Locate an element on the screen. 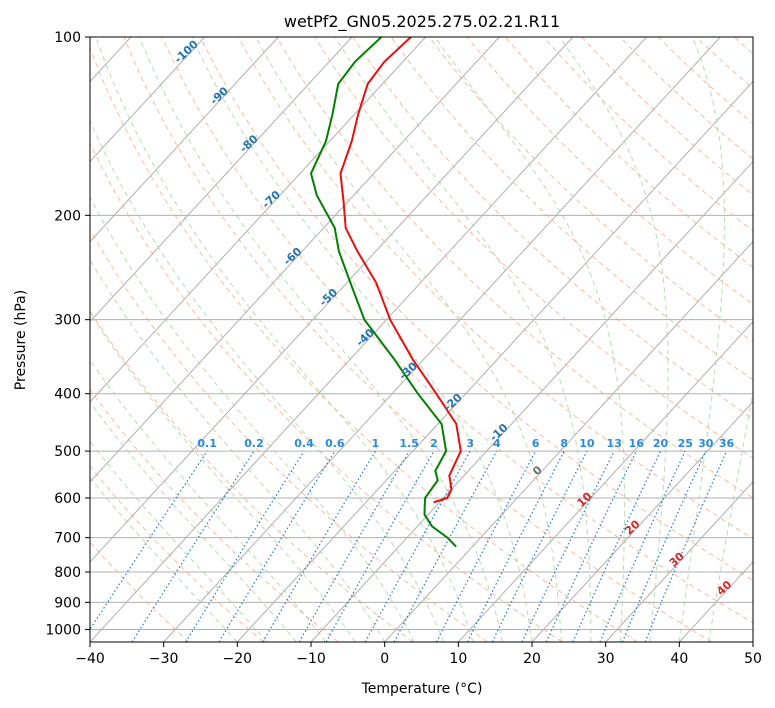  mixing-ratio-label: 6 is located at coordinates (536, 443).